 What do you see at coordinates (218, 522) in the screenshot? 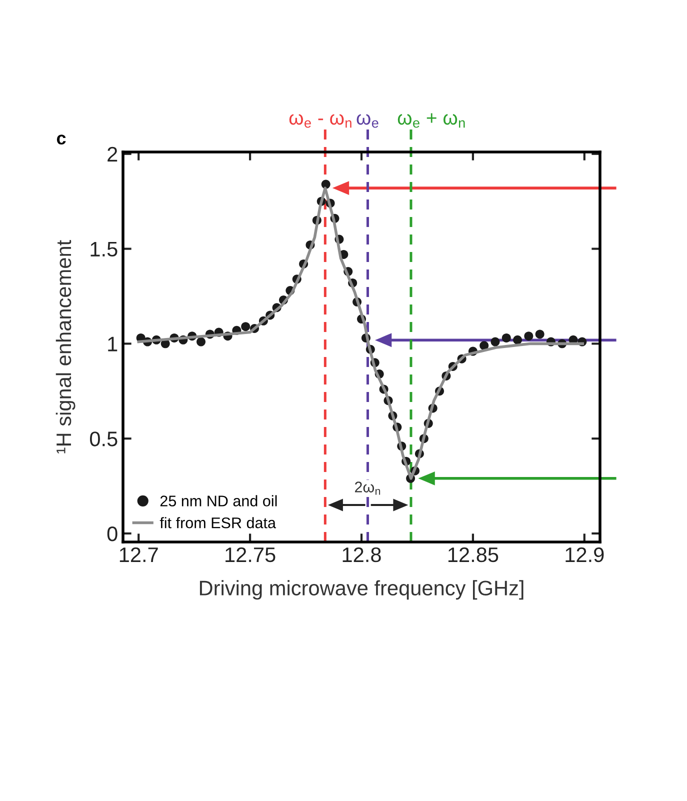
I see `legend-label: fit from ESR data` at bounding box center [218, 522].